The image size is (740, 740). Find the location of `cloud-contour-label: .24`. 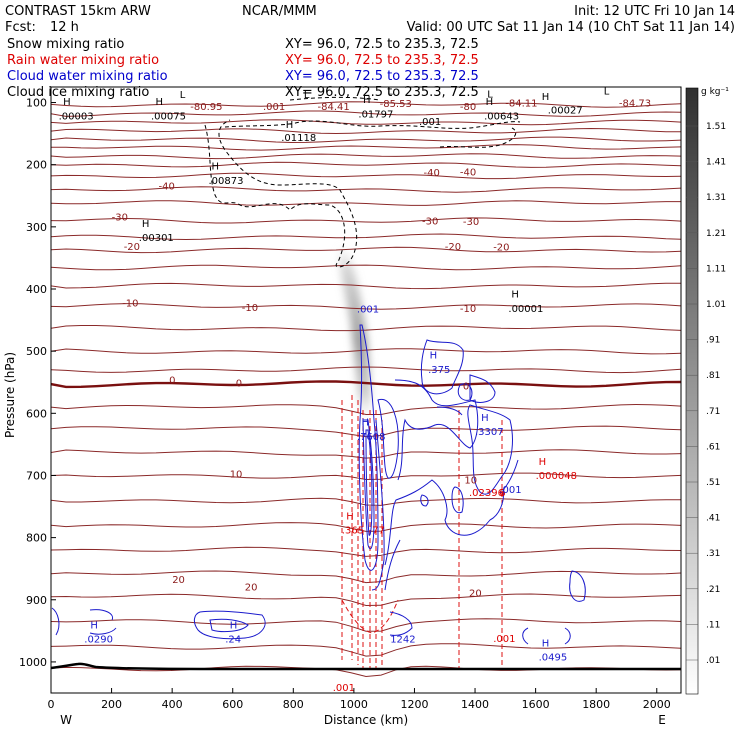

cloud-contour-label: .24 is located at coordinates (233, 640).